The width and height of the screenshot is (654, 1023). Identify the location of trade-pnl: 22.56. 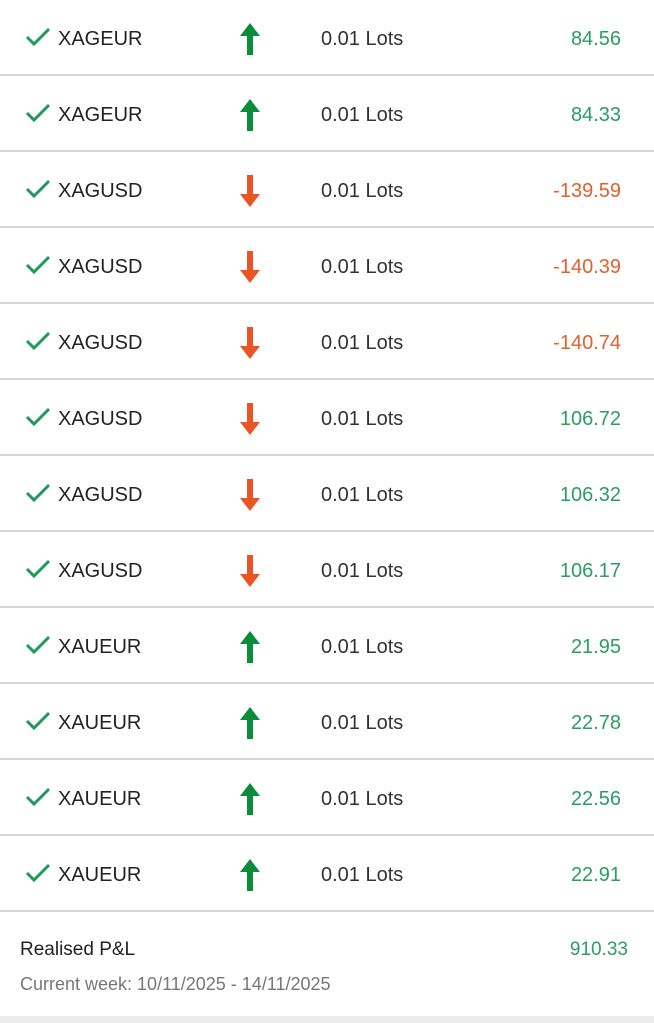
(595, 799).